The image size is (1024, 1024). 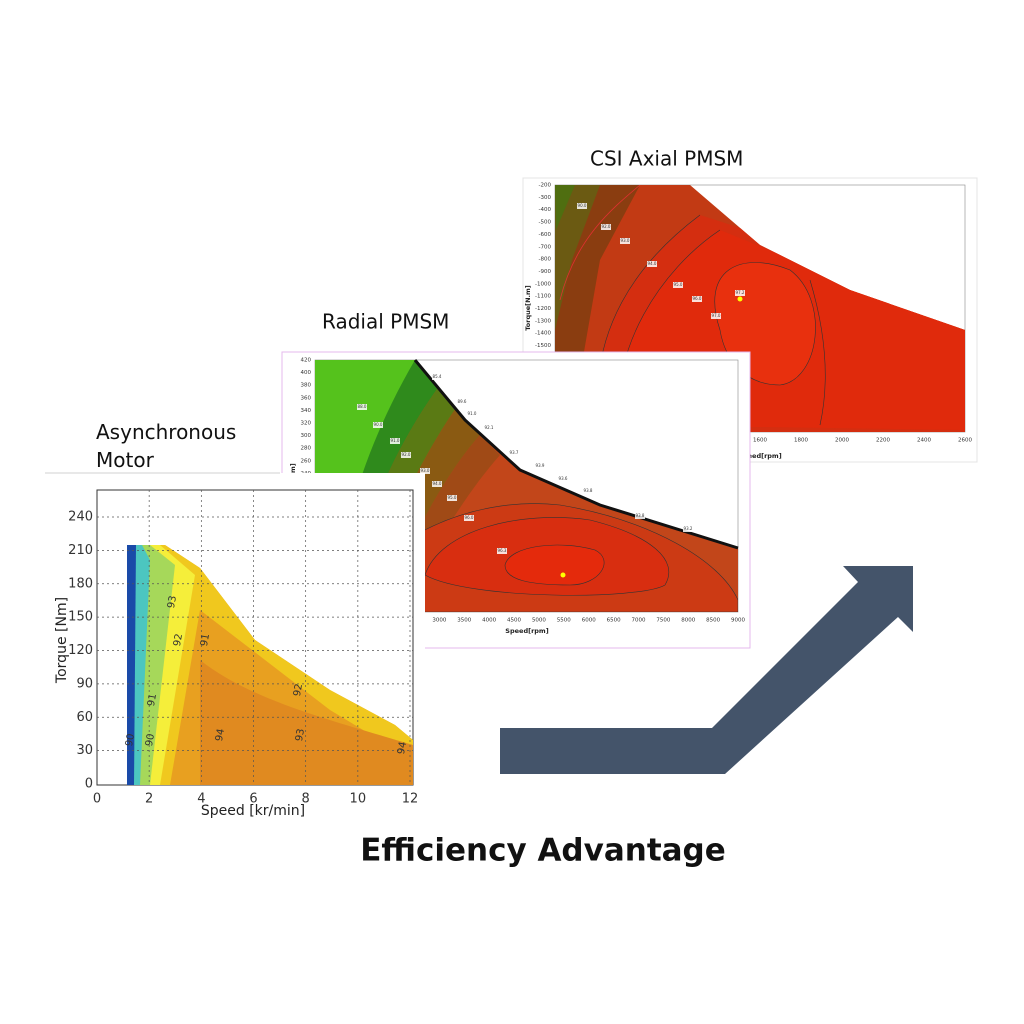 I want to click on panel-title: CSI Axial PMSM, so click(x=666, y=159).